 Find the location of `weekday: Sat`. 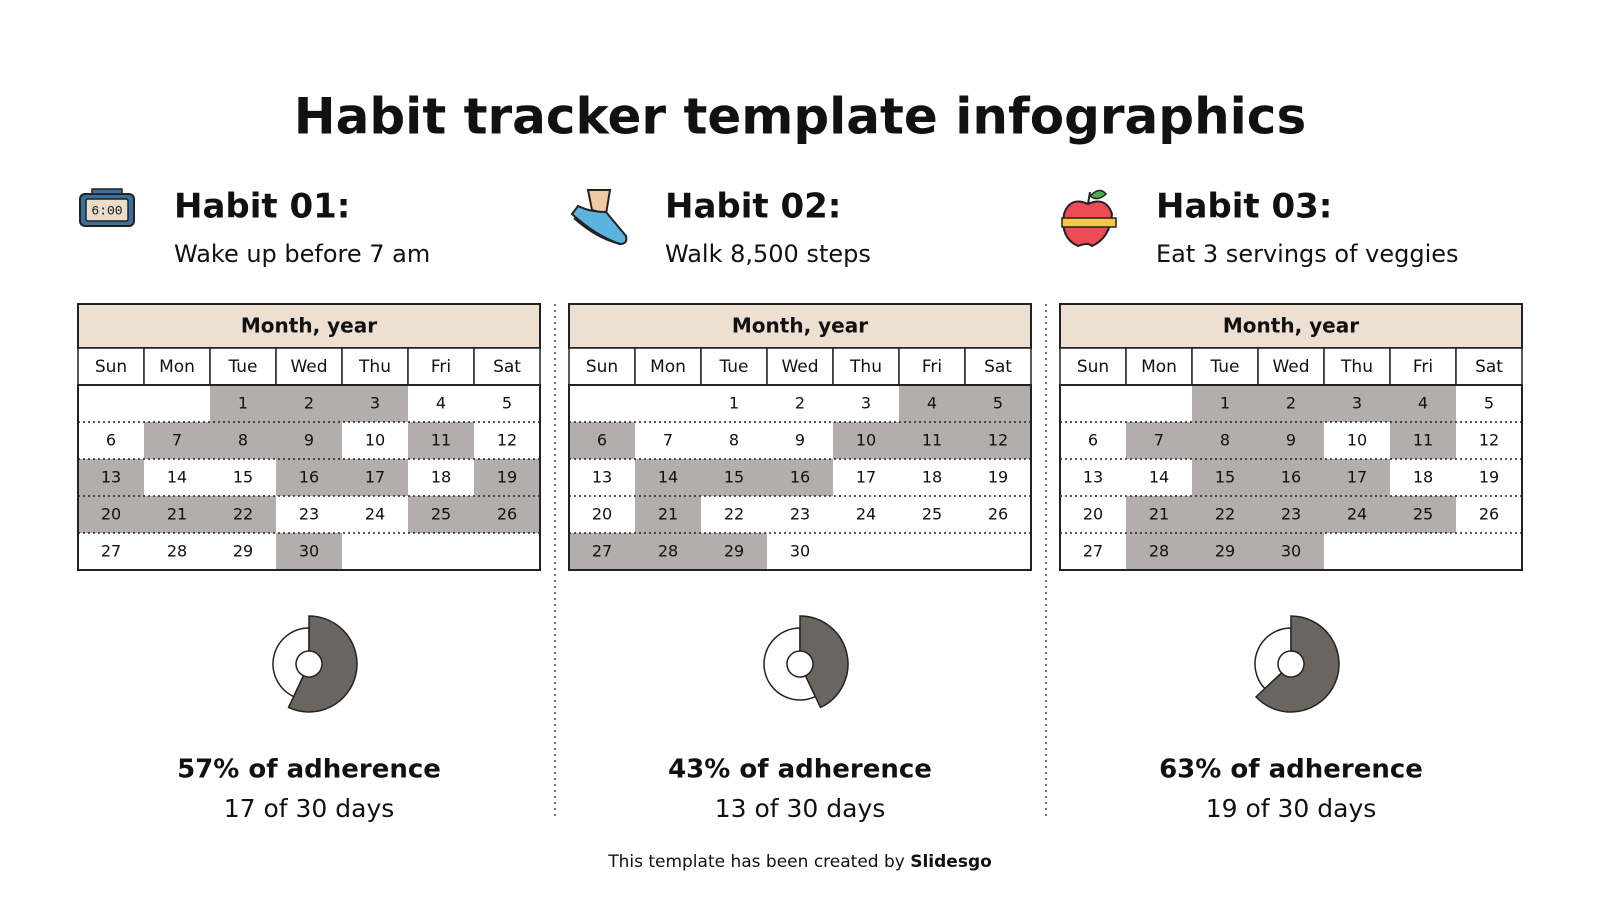

weekday: Sat is located at coordinates (1489, 367).